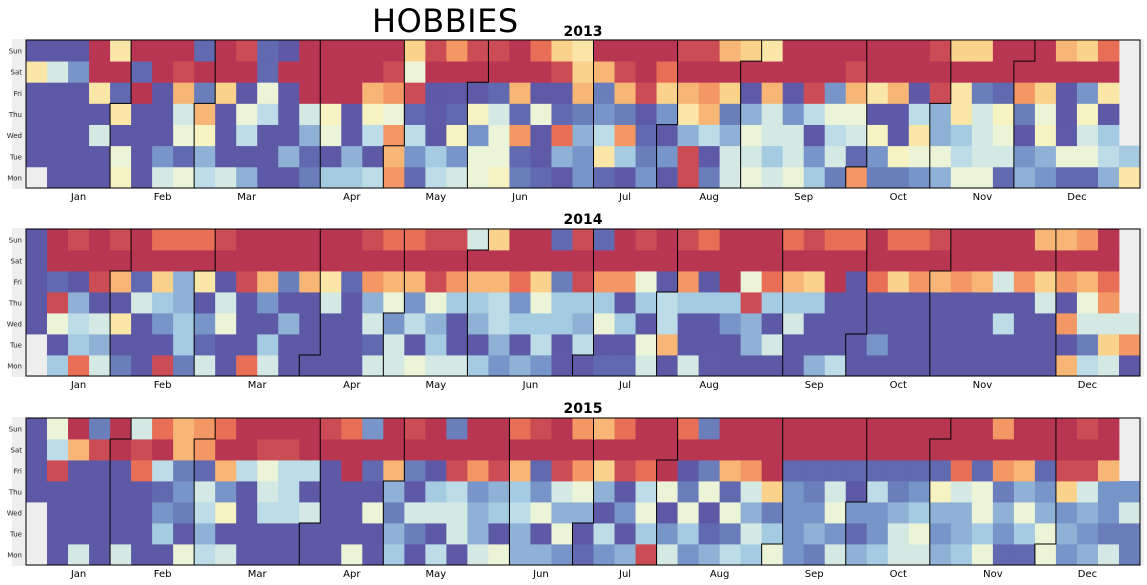 This screenshot has width=1147, height=585. What do you see at coordinates (15, 304) in the screenshot?
I see `y-tick-label: Thu` at bounding box center [15, 304].